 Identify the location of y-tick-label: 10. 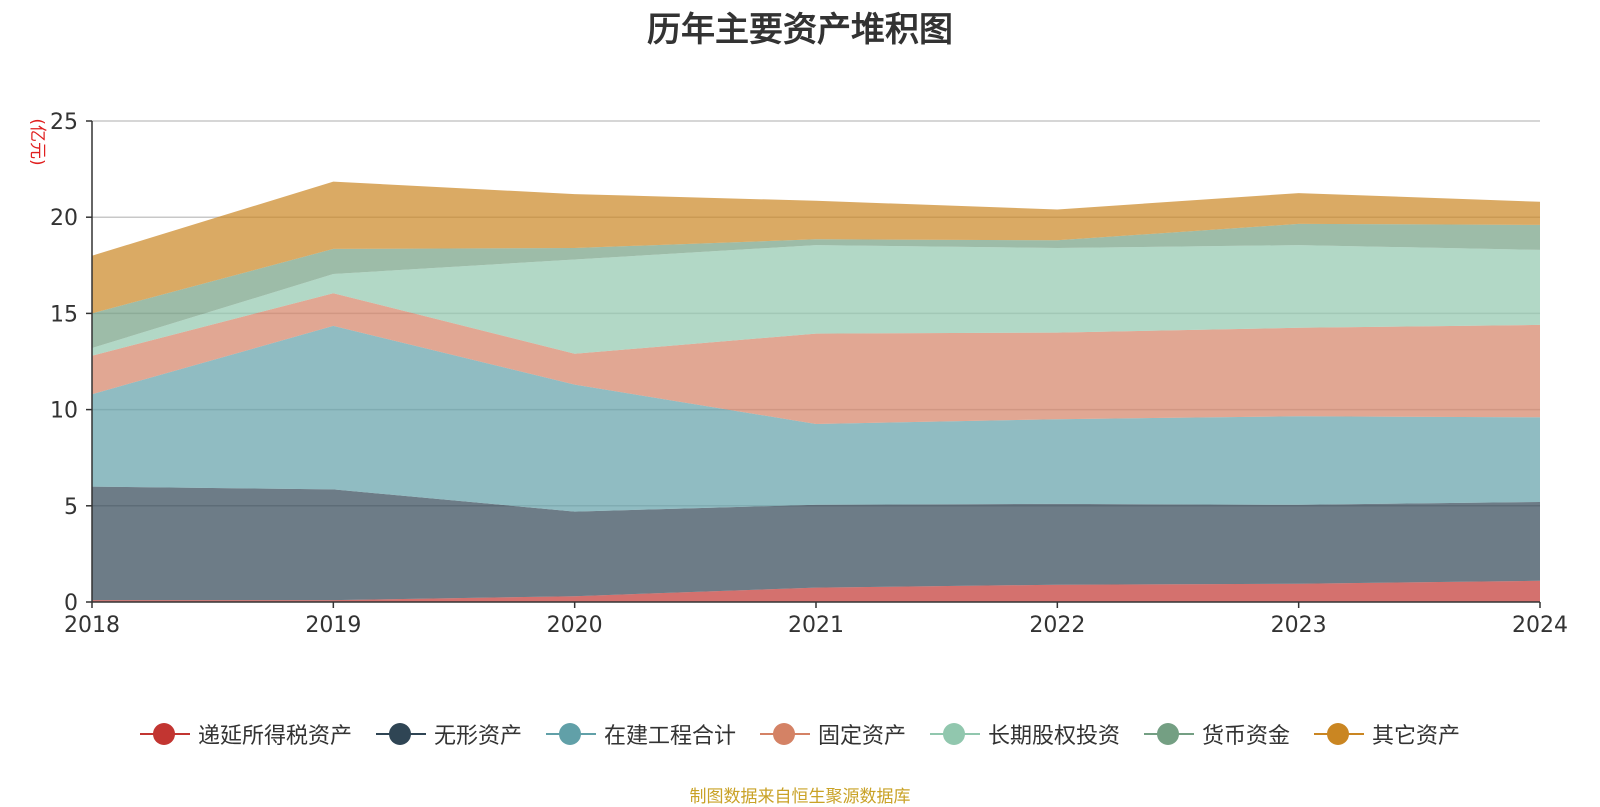
(64, 411).